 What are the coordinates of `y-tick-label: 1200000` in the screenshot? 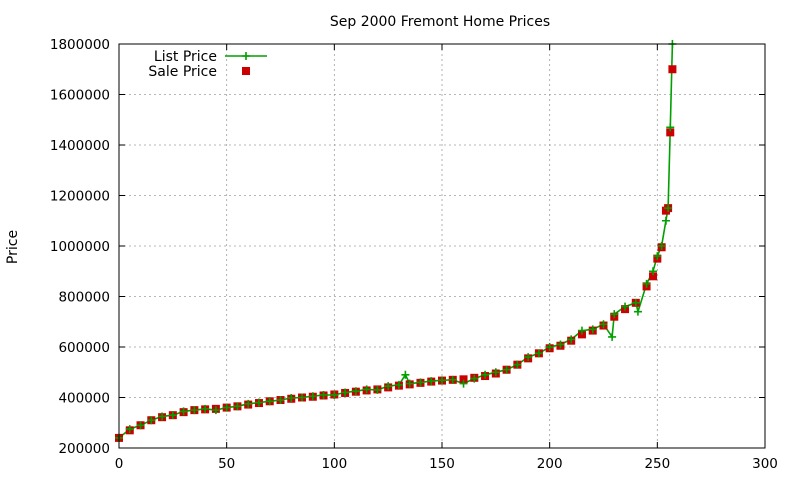 It's located at (80, 197).